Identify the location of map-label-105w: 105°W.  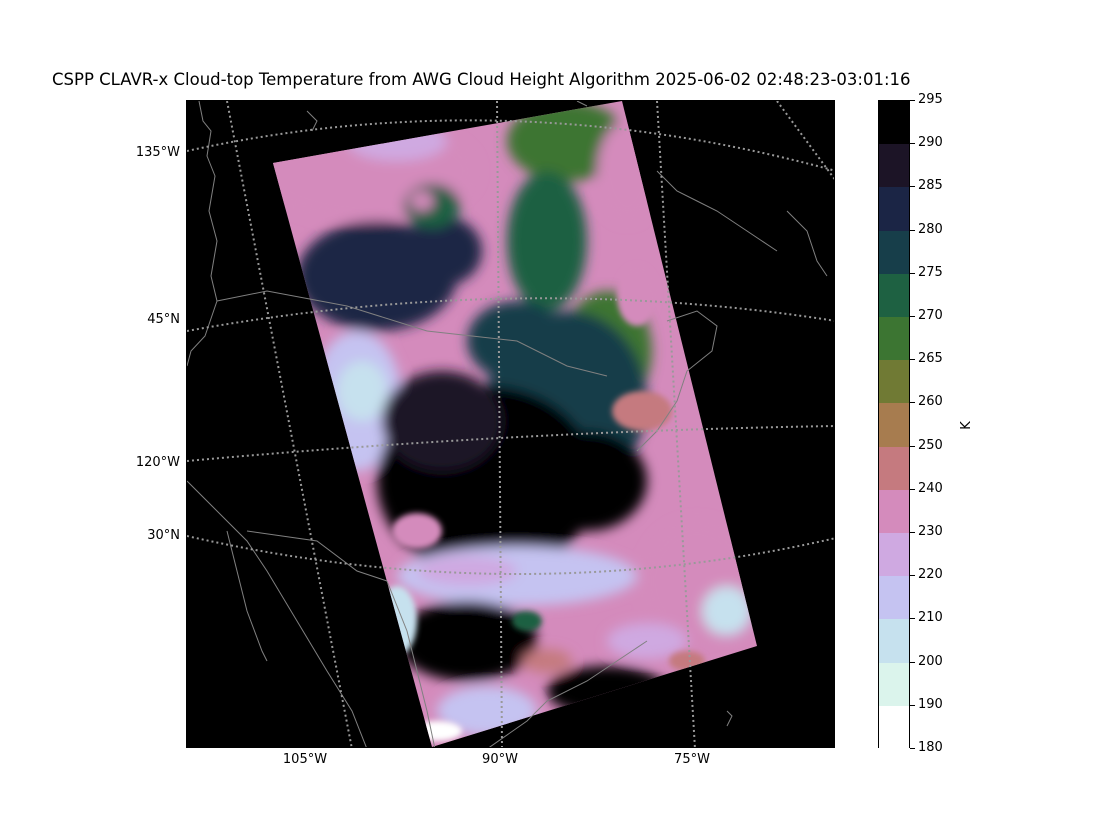
(305, 759).